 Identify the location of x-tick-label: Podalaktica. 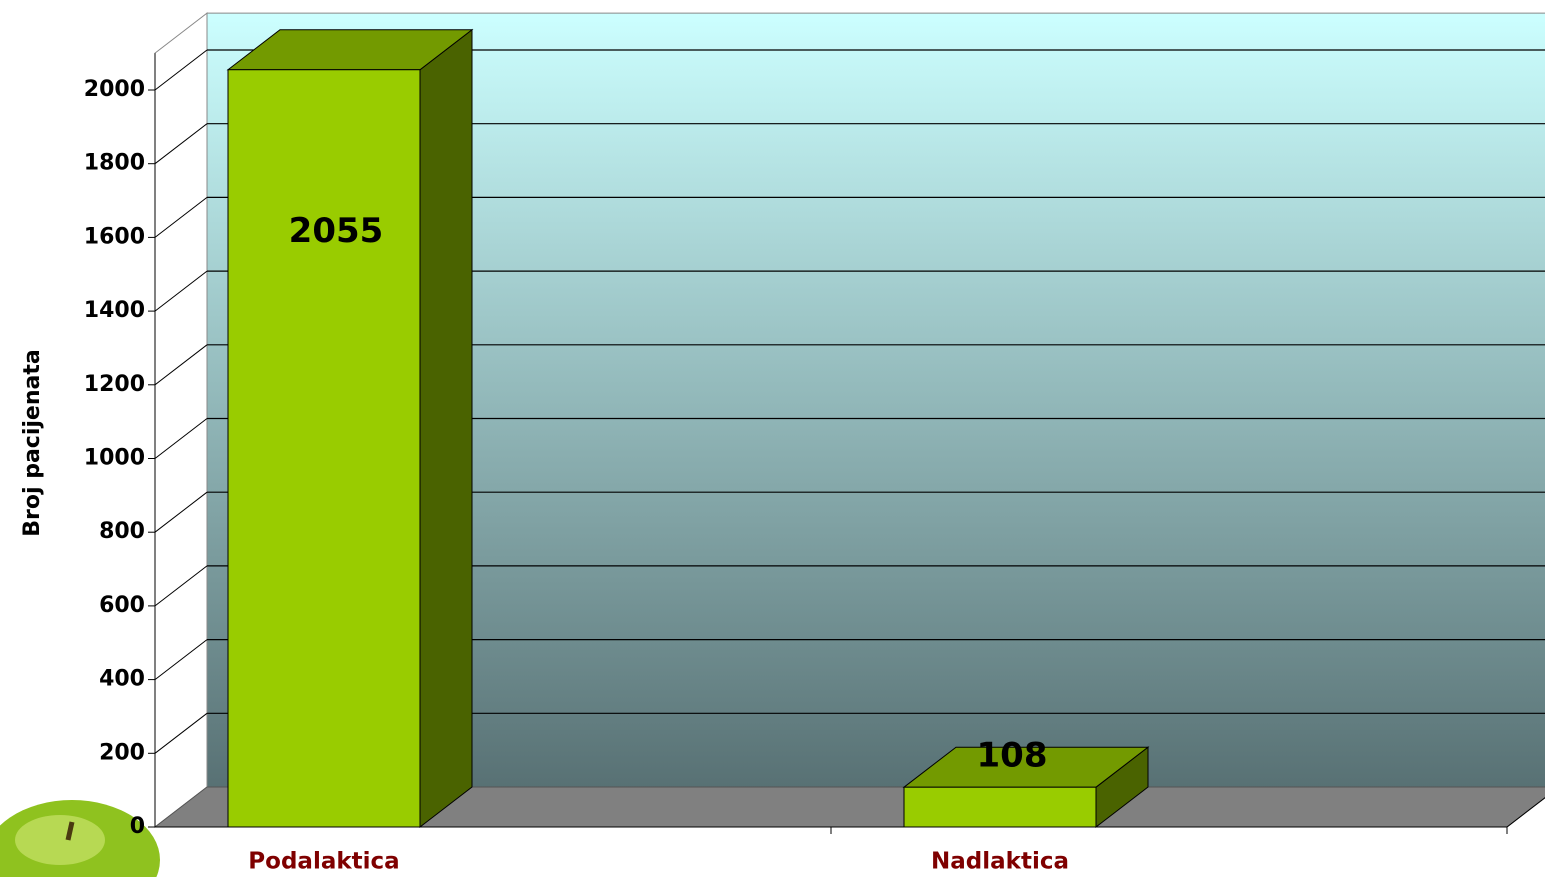
(323, 862).